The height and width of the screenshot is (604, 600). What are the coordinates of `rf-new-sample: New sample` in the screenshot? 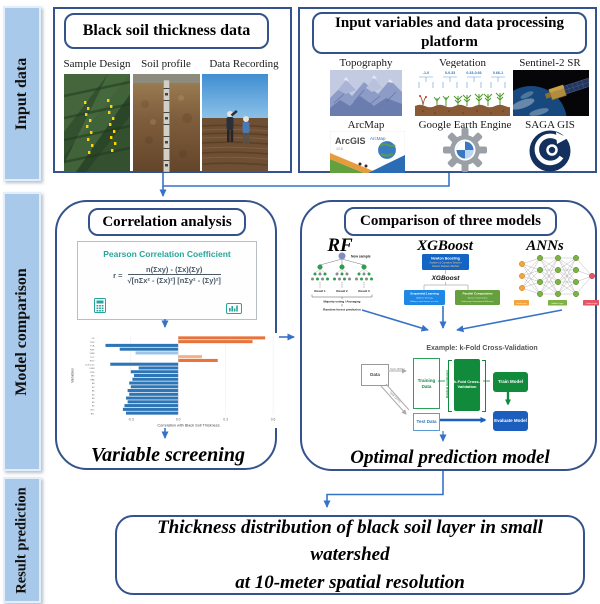 It's located at (361, 257).